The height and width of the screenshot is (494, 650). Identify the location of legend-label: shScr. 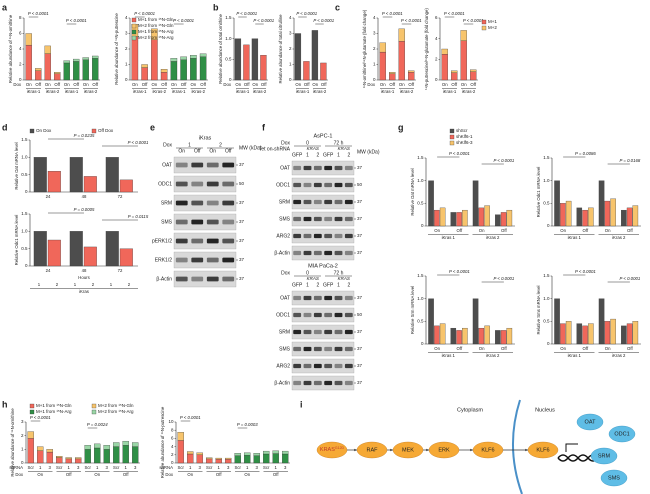
(462, 130).